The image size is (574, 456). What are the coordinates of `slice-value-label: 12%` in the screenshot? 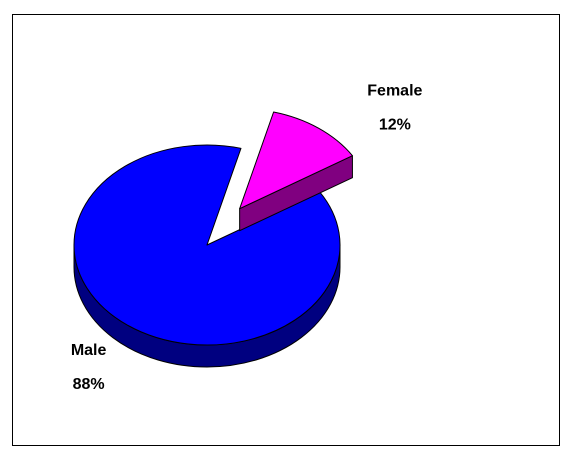 It's located at (395, 124).